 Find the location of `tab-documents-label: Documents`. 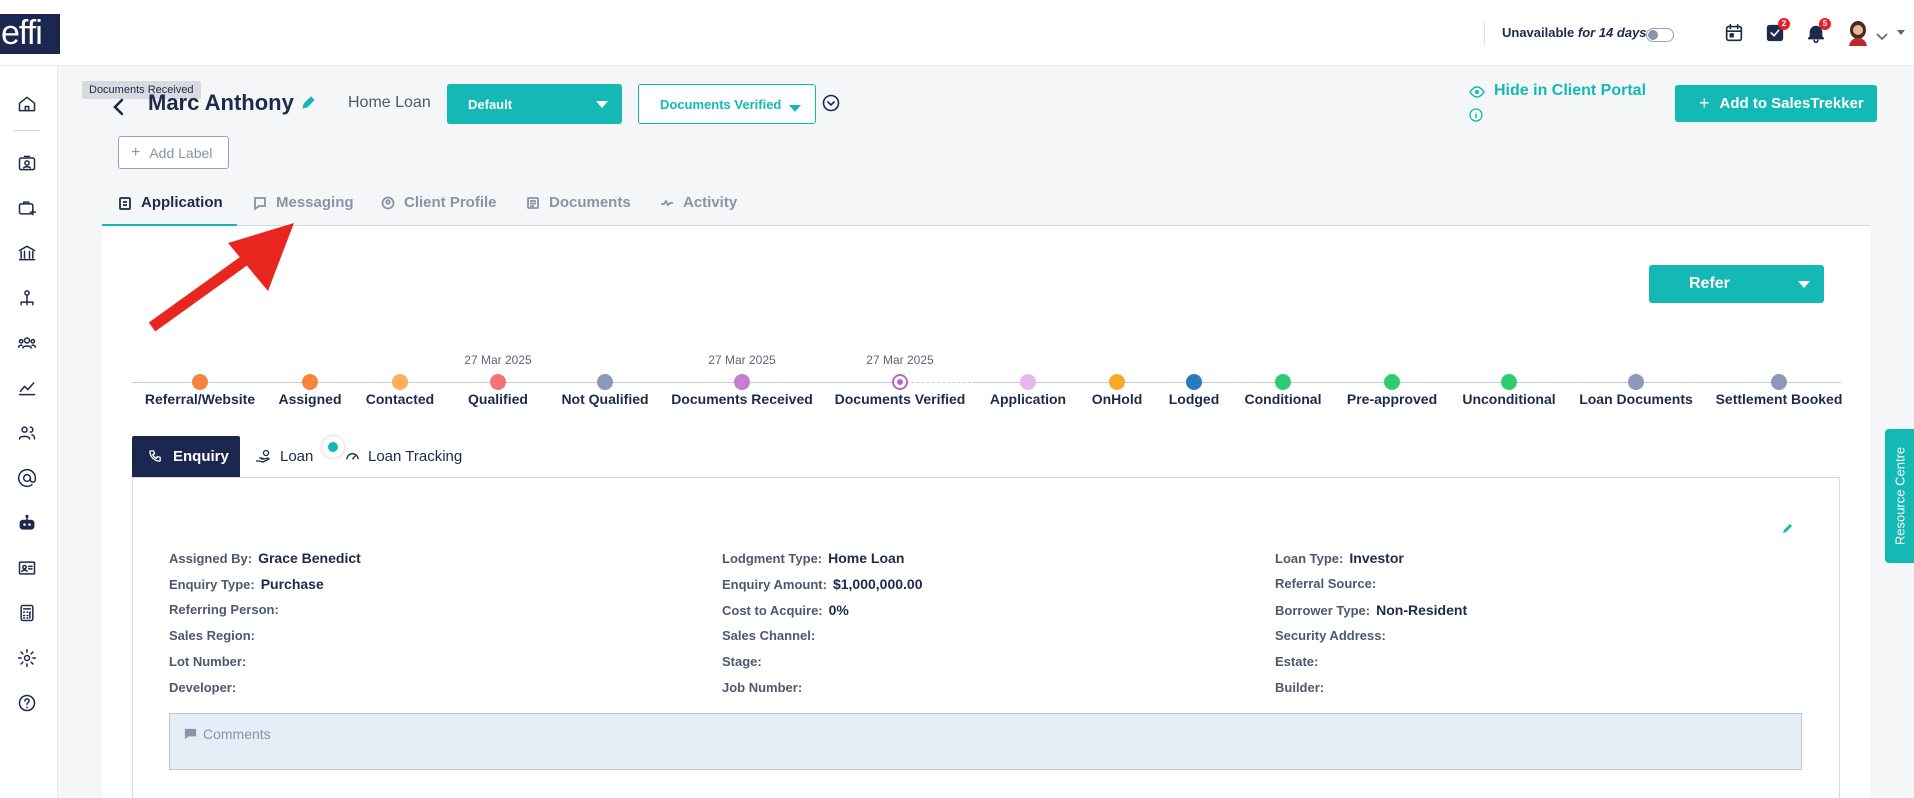

tab-documents-label: Documents is located at coordinates (590, 202).